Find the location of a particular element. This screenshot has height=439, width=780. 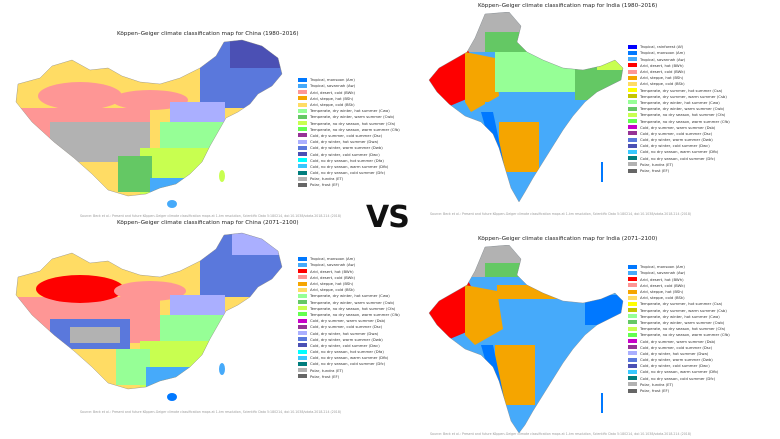

legend-label: Polar, tundra (ET) is located at coordinates (327, 179).